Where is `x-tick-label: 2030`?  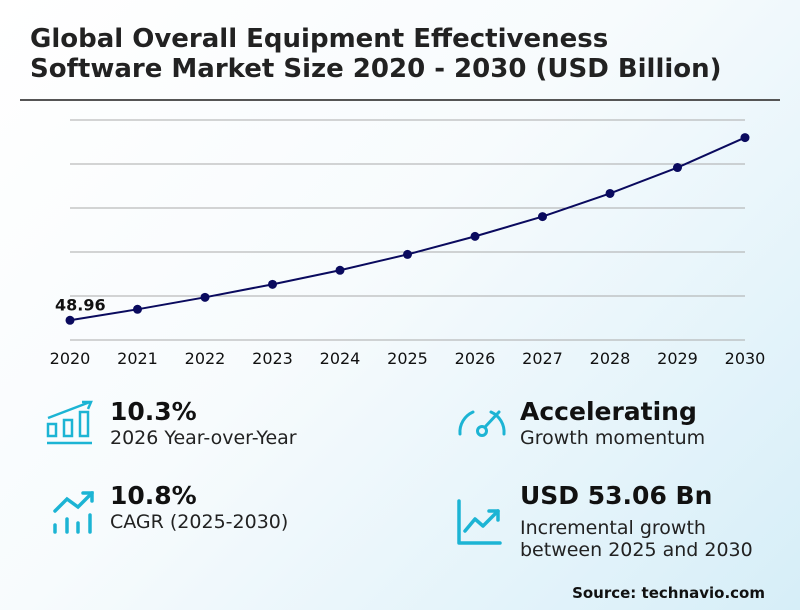 x-tick-label: 2030 is located at coordinates (745, 358).